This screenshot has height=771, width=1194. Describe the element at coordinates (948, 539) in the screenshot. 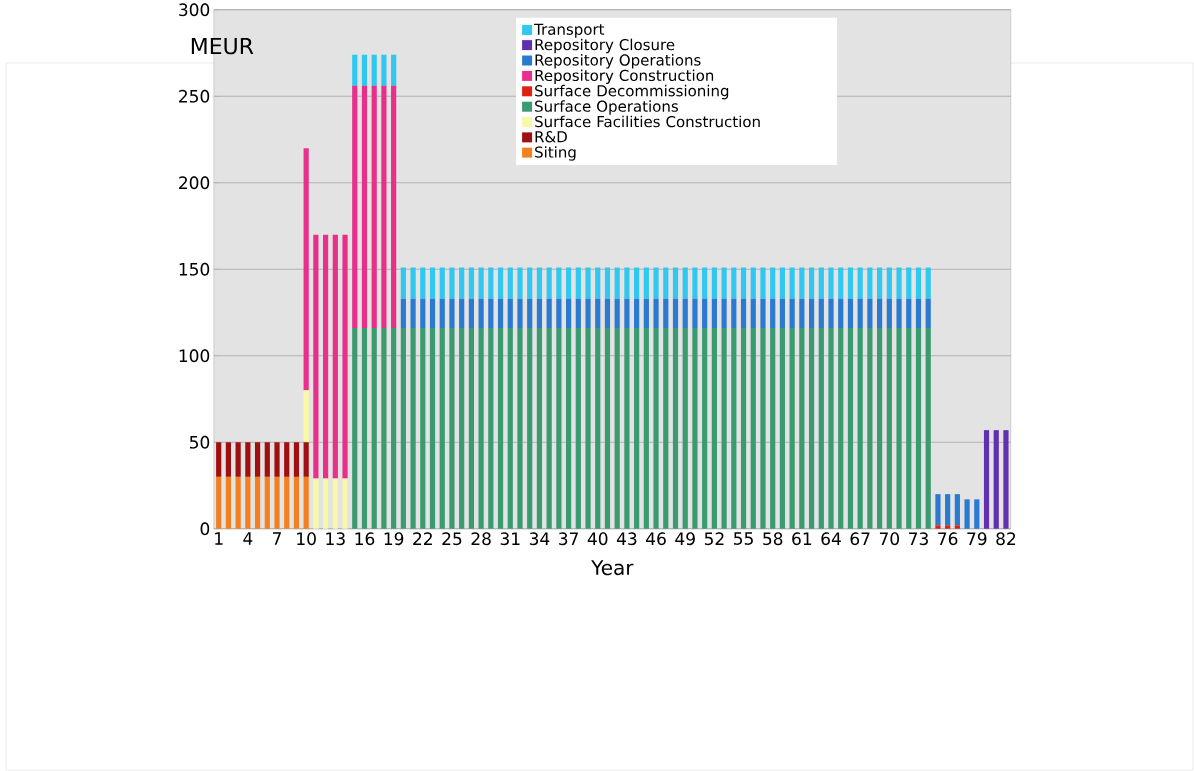

I see `x-tick-label: 76` at that location.